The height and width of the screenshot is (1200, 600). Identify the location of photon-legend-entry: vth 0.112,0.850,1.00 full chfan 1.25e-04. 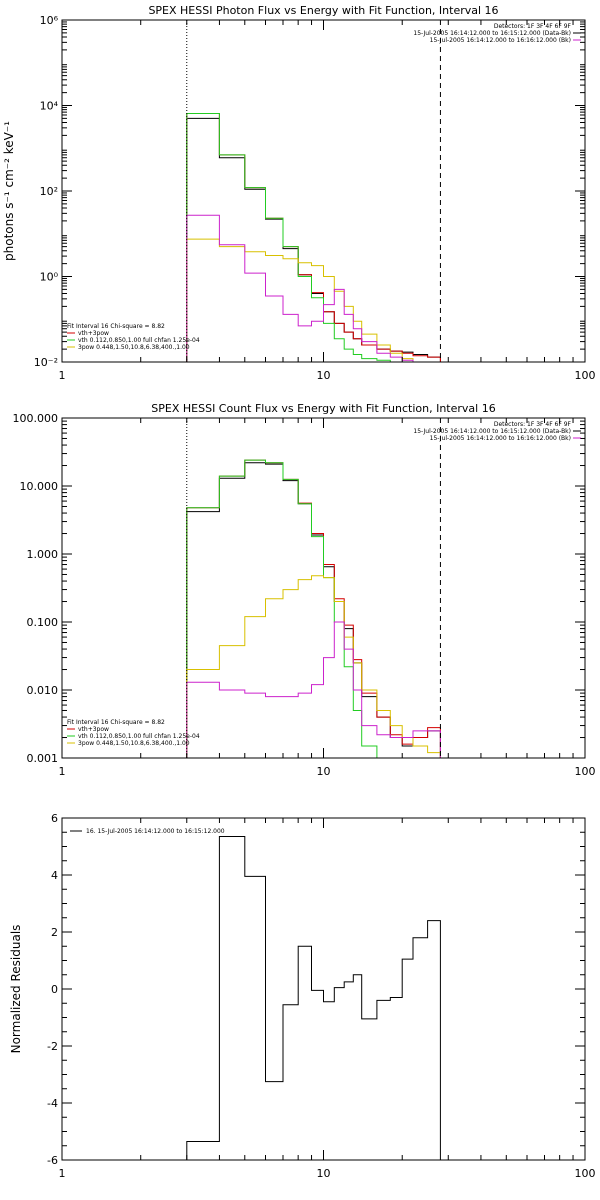
(139, 340).